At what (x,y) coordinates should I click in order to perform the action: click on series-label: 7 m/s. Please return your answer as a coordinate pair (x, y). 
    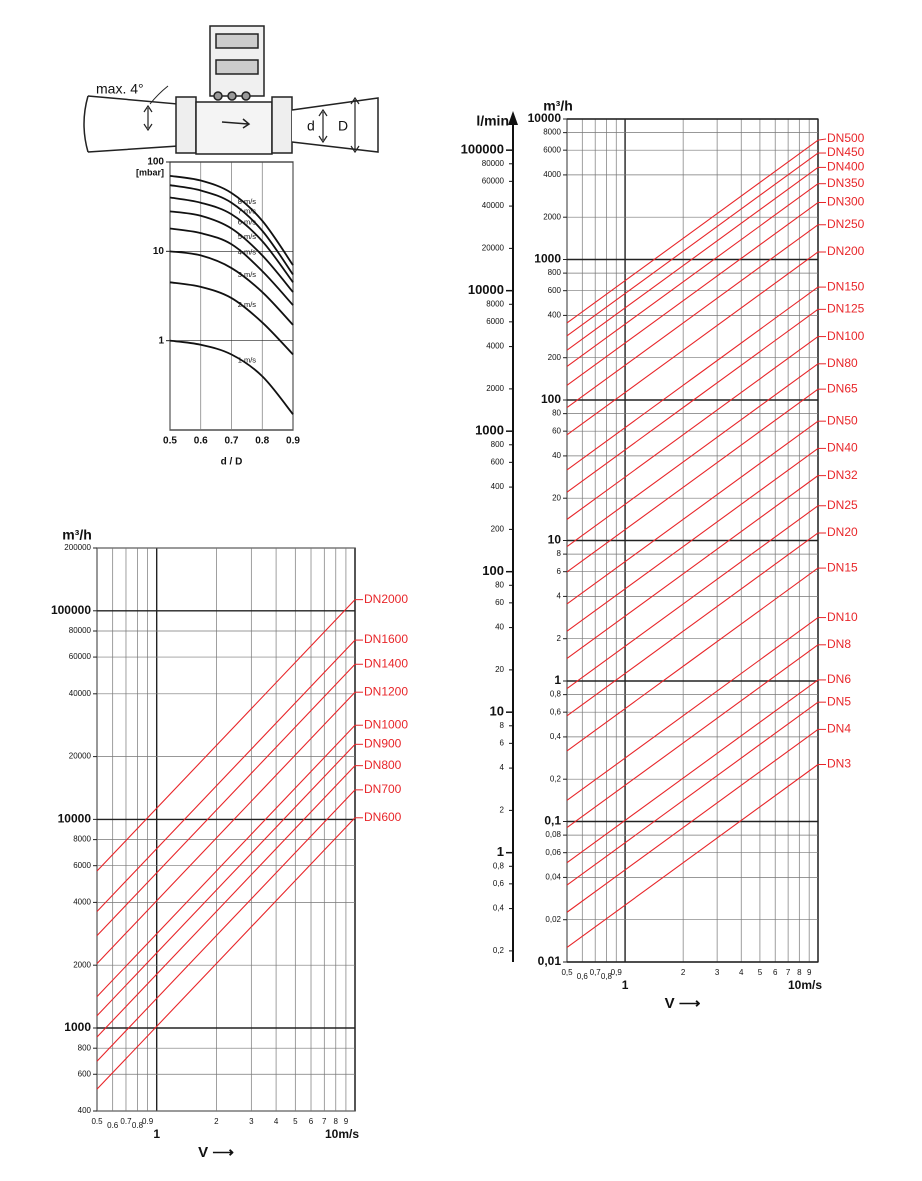
    Looking at the image, I should click on (247, 211).